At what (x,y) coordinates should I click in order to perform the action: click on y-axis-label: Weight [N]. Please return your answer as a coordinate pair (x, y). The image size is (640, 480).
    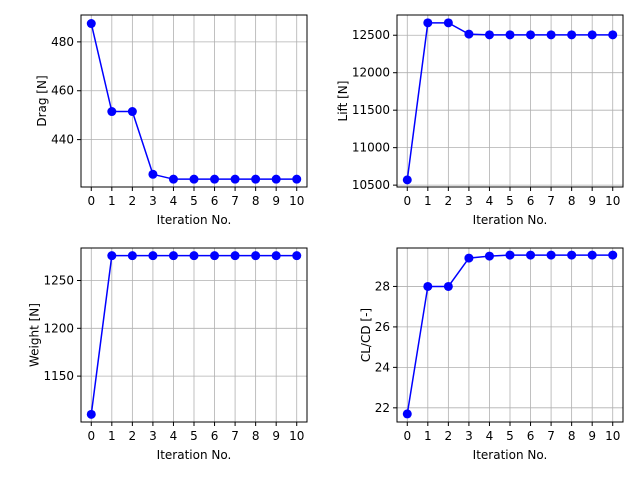
    Looking at the image, I should click on (35, 335).